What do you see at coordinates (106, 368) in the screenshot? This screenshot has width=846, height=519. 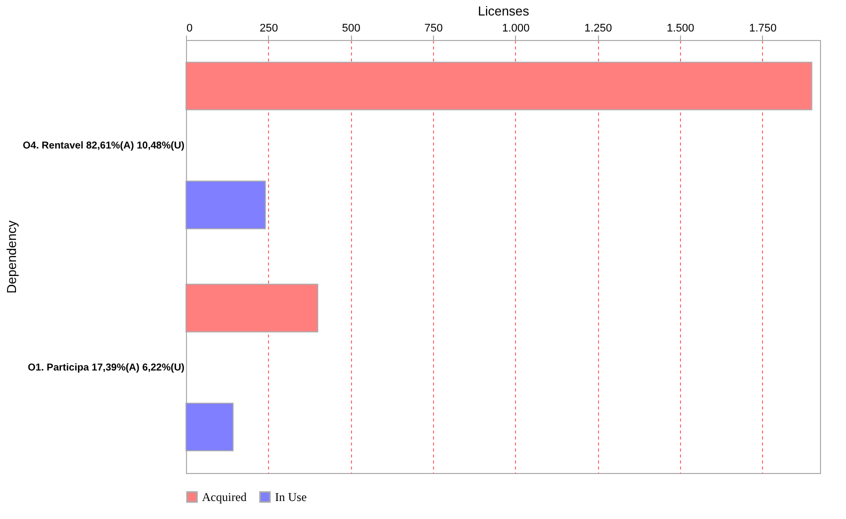 I see `y-tick-label: O1. Participa 17,39%(A) 6,22%(U)` at bounding box center [106, 368].